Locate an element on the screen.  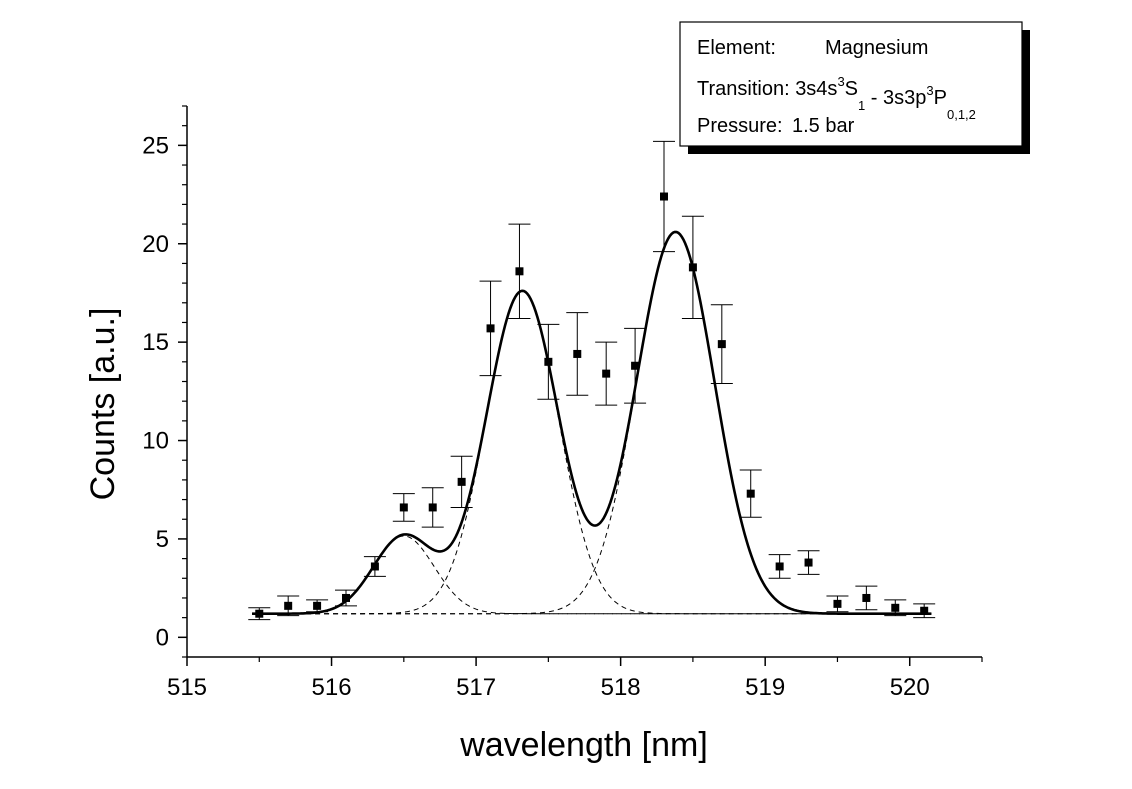
legend-element-value: Magnesium is located at coordinates (876, 48).